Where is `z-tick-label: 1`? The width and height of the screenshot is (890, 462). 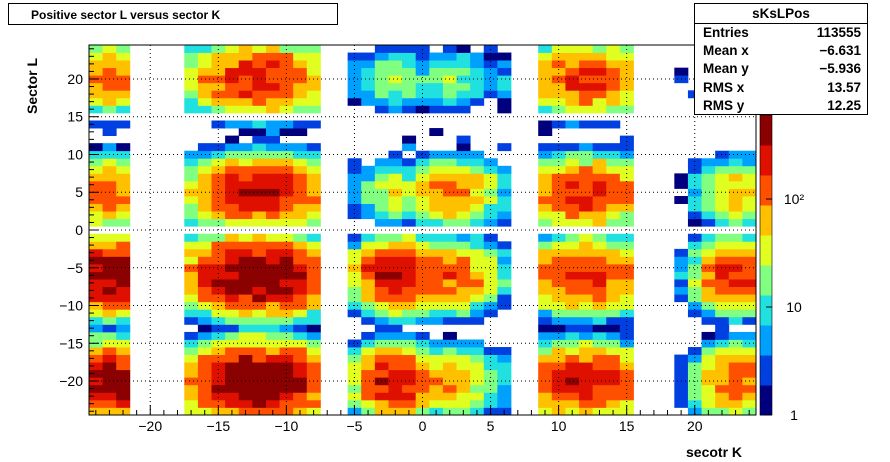 z-tick-label: 1 is located at coordinates (794, 415).